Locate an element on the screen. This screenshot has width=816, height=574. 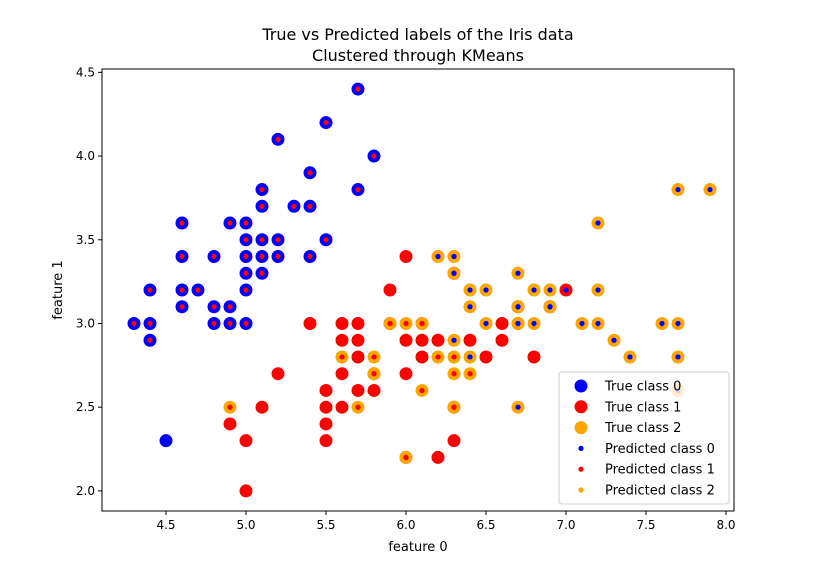
x-tick-label: 6.0 is located at coordinates (405, 525).